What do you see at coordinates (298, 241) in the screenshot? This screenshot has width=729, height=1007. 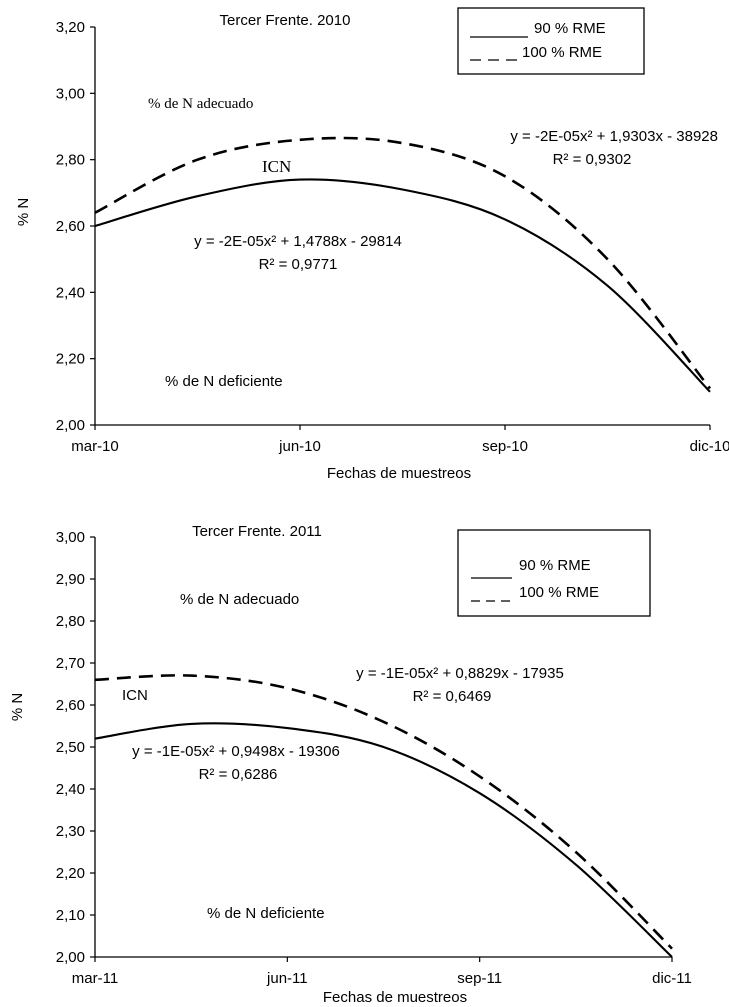 I see `chart-2010-eq-90: y = -2E-05x² + 1,4788x - 29814` at bounding box center [298, 241].